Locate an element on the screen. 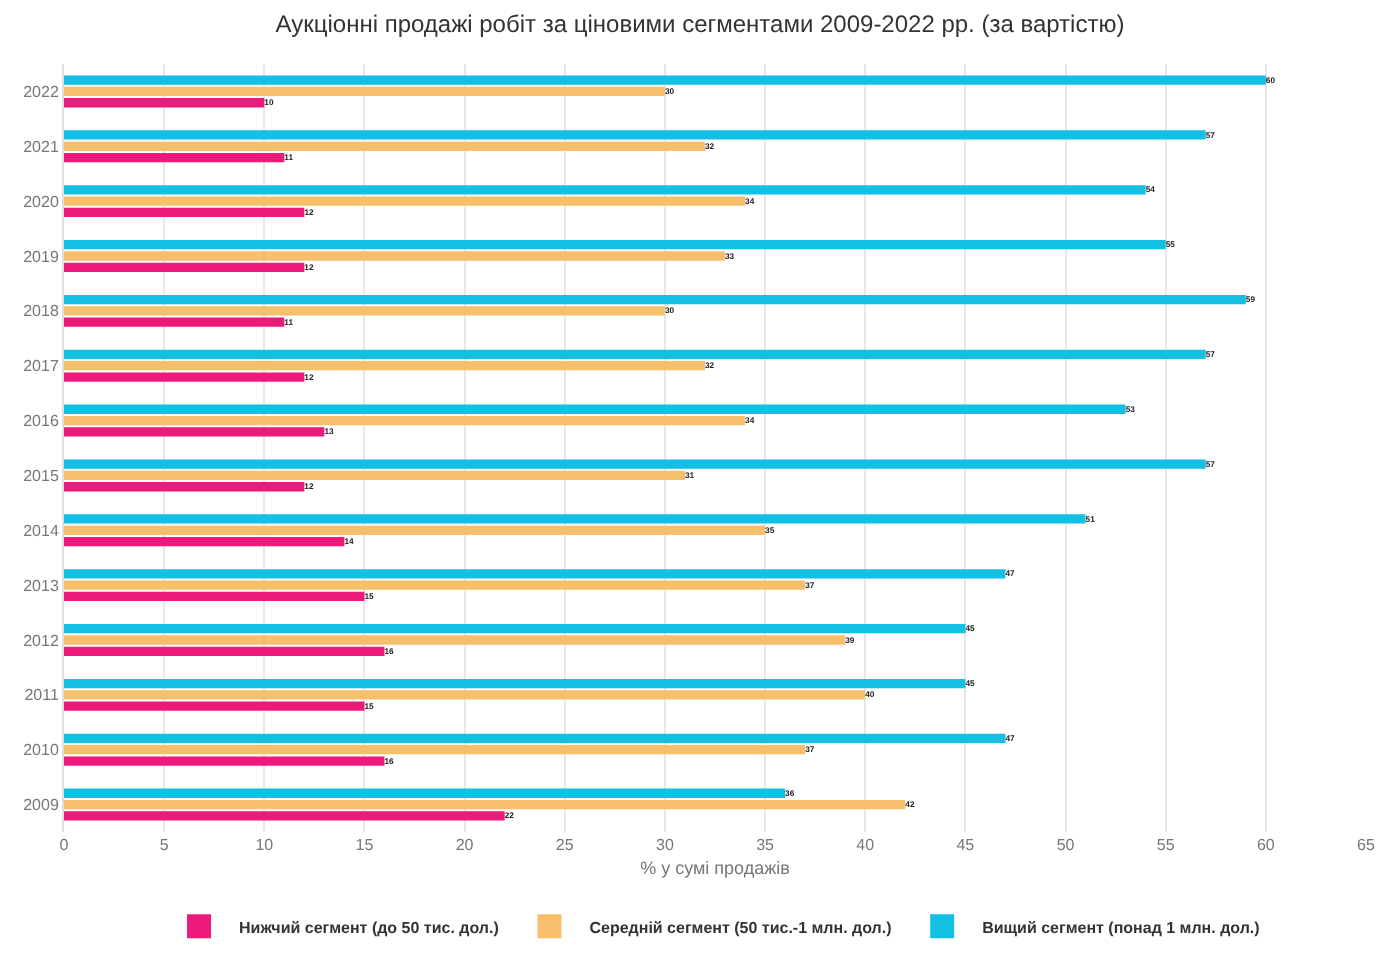 The image size is (1400, 980). y-tick-label: 2016 is located at coordinates (41, 421).